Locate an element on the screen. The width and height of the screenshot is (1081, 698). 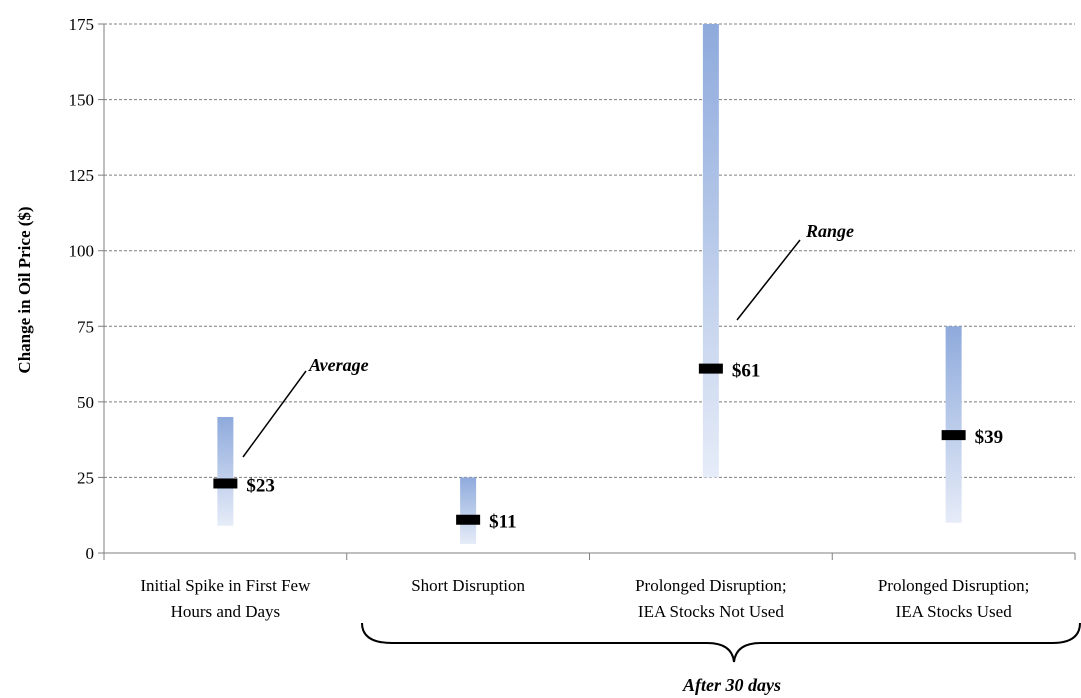
category-label: Hours and Days is located at coordinates (226, 611).